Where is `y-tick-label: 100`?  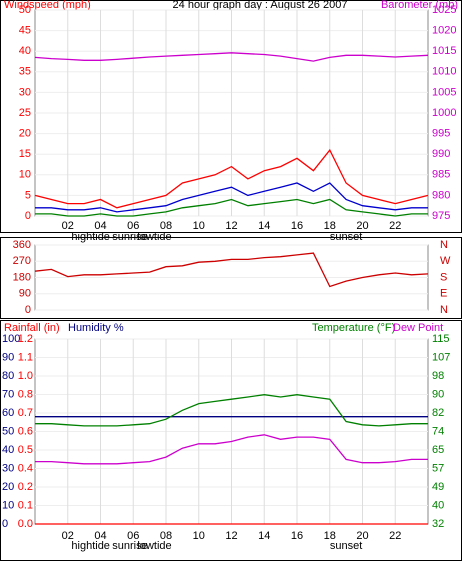 y-tick-label: 100 is located at coordinates (11, 339).